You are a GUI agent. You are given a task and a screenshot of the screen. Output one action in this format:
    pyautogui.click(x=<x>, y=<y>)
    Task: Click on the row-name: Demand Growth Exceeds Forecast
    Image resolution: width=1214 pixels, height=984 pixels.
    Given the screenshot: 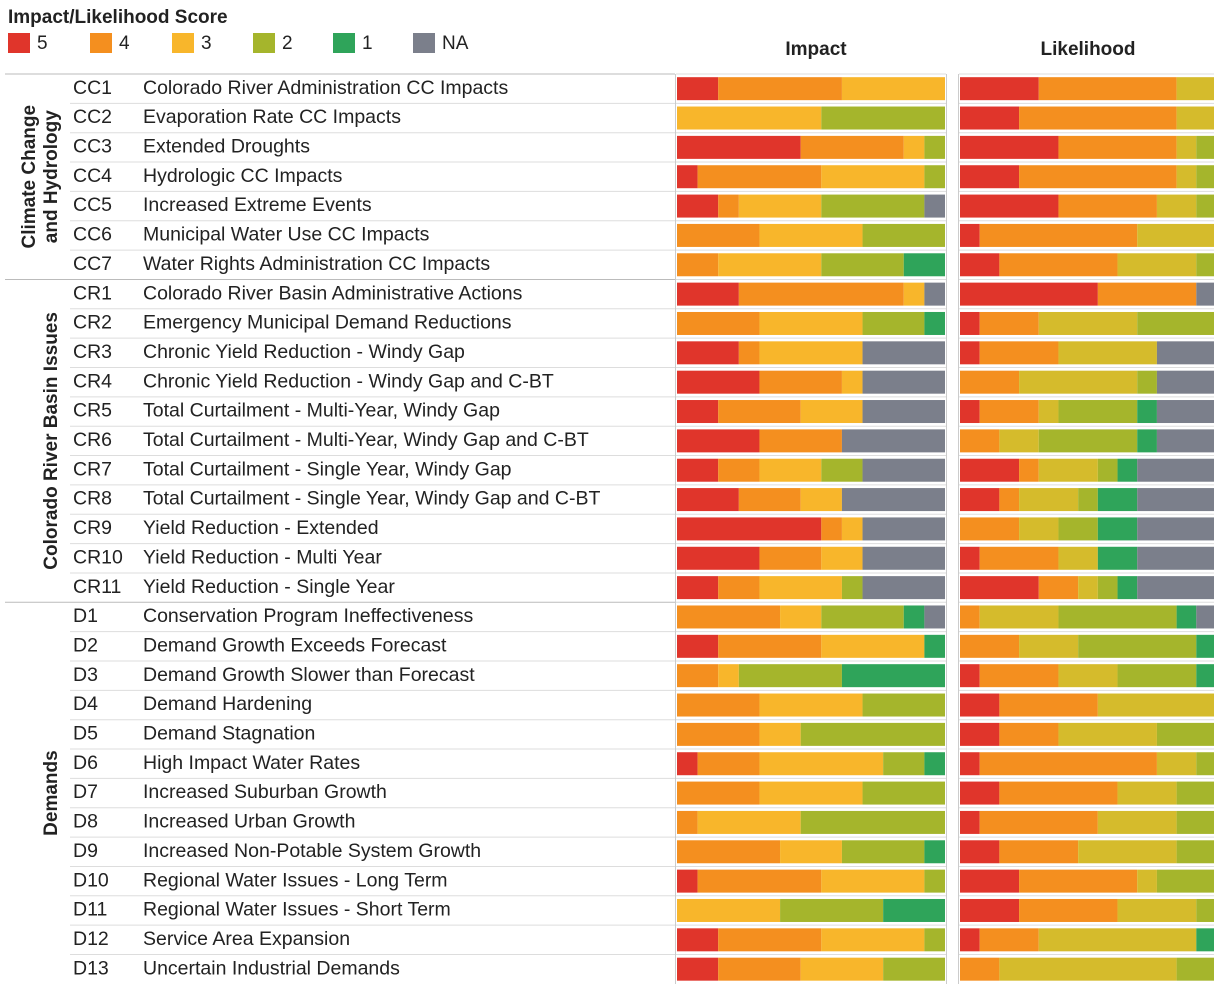 What is the action you would take?
    pyautogui.click(x=295, y=645)
    